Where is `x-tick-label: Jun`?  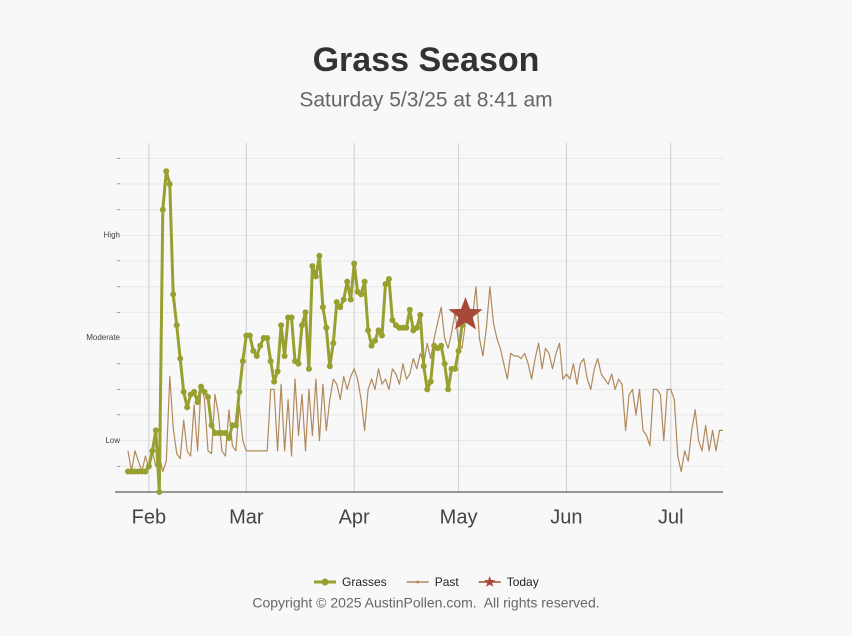
x-tick-label: Jun is located at coordinates (566, 517).